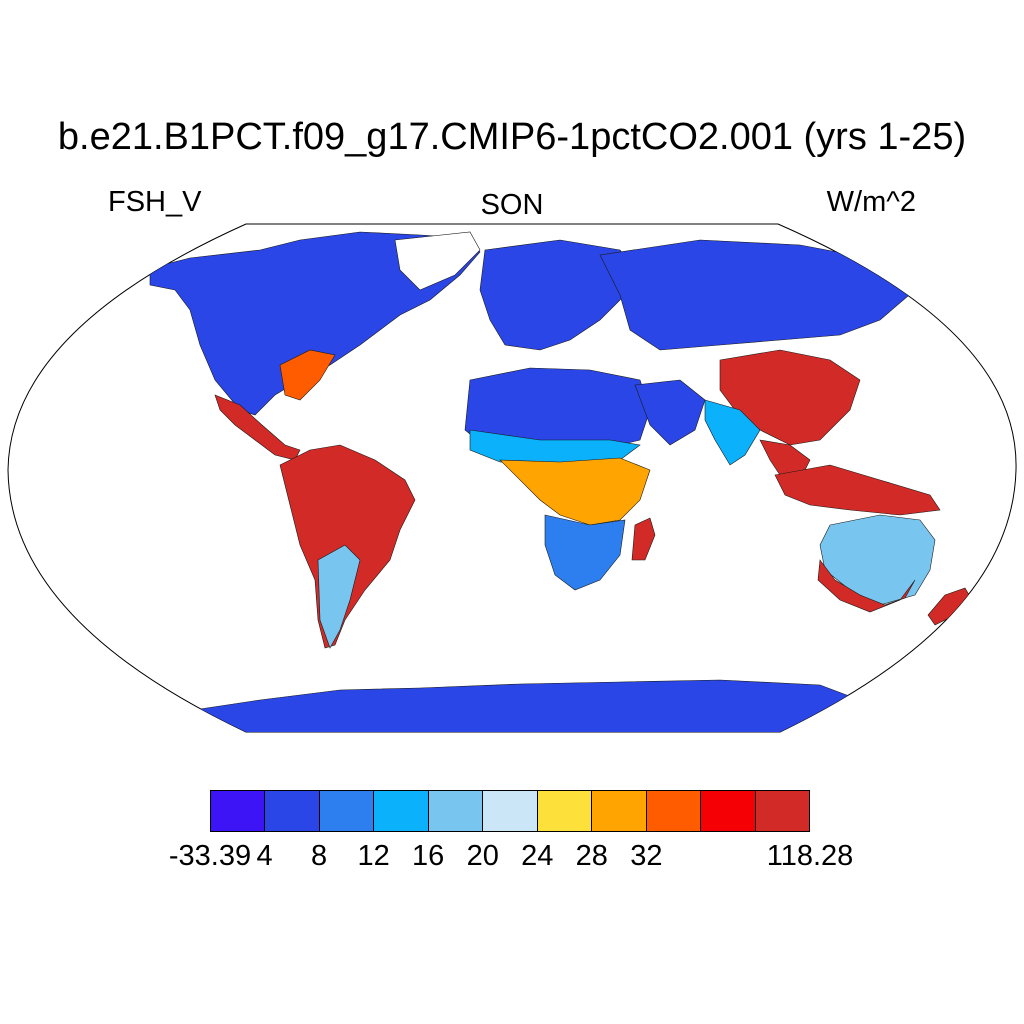 The image size is (1024, 1024). Describe the element at coordinates (482, 856) in the screenshot. I see `colorbar-tick-label: 20` at that location.